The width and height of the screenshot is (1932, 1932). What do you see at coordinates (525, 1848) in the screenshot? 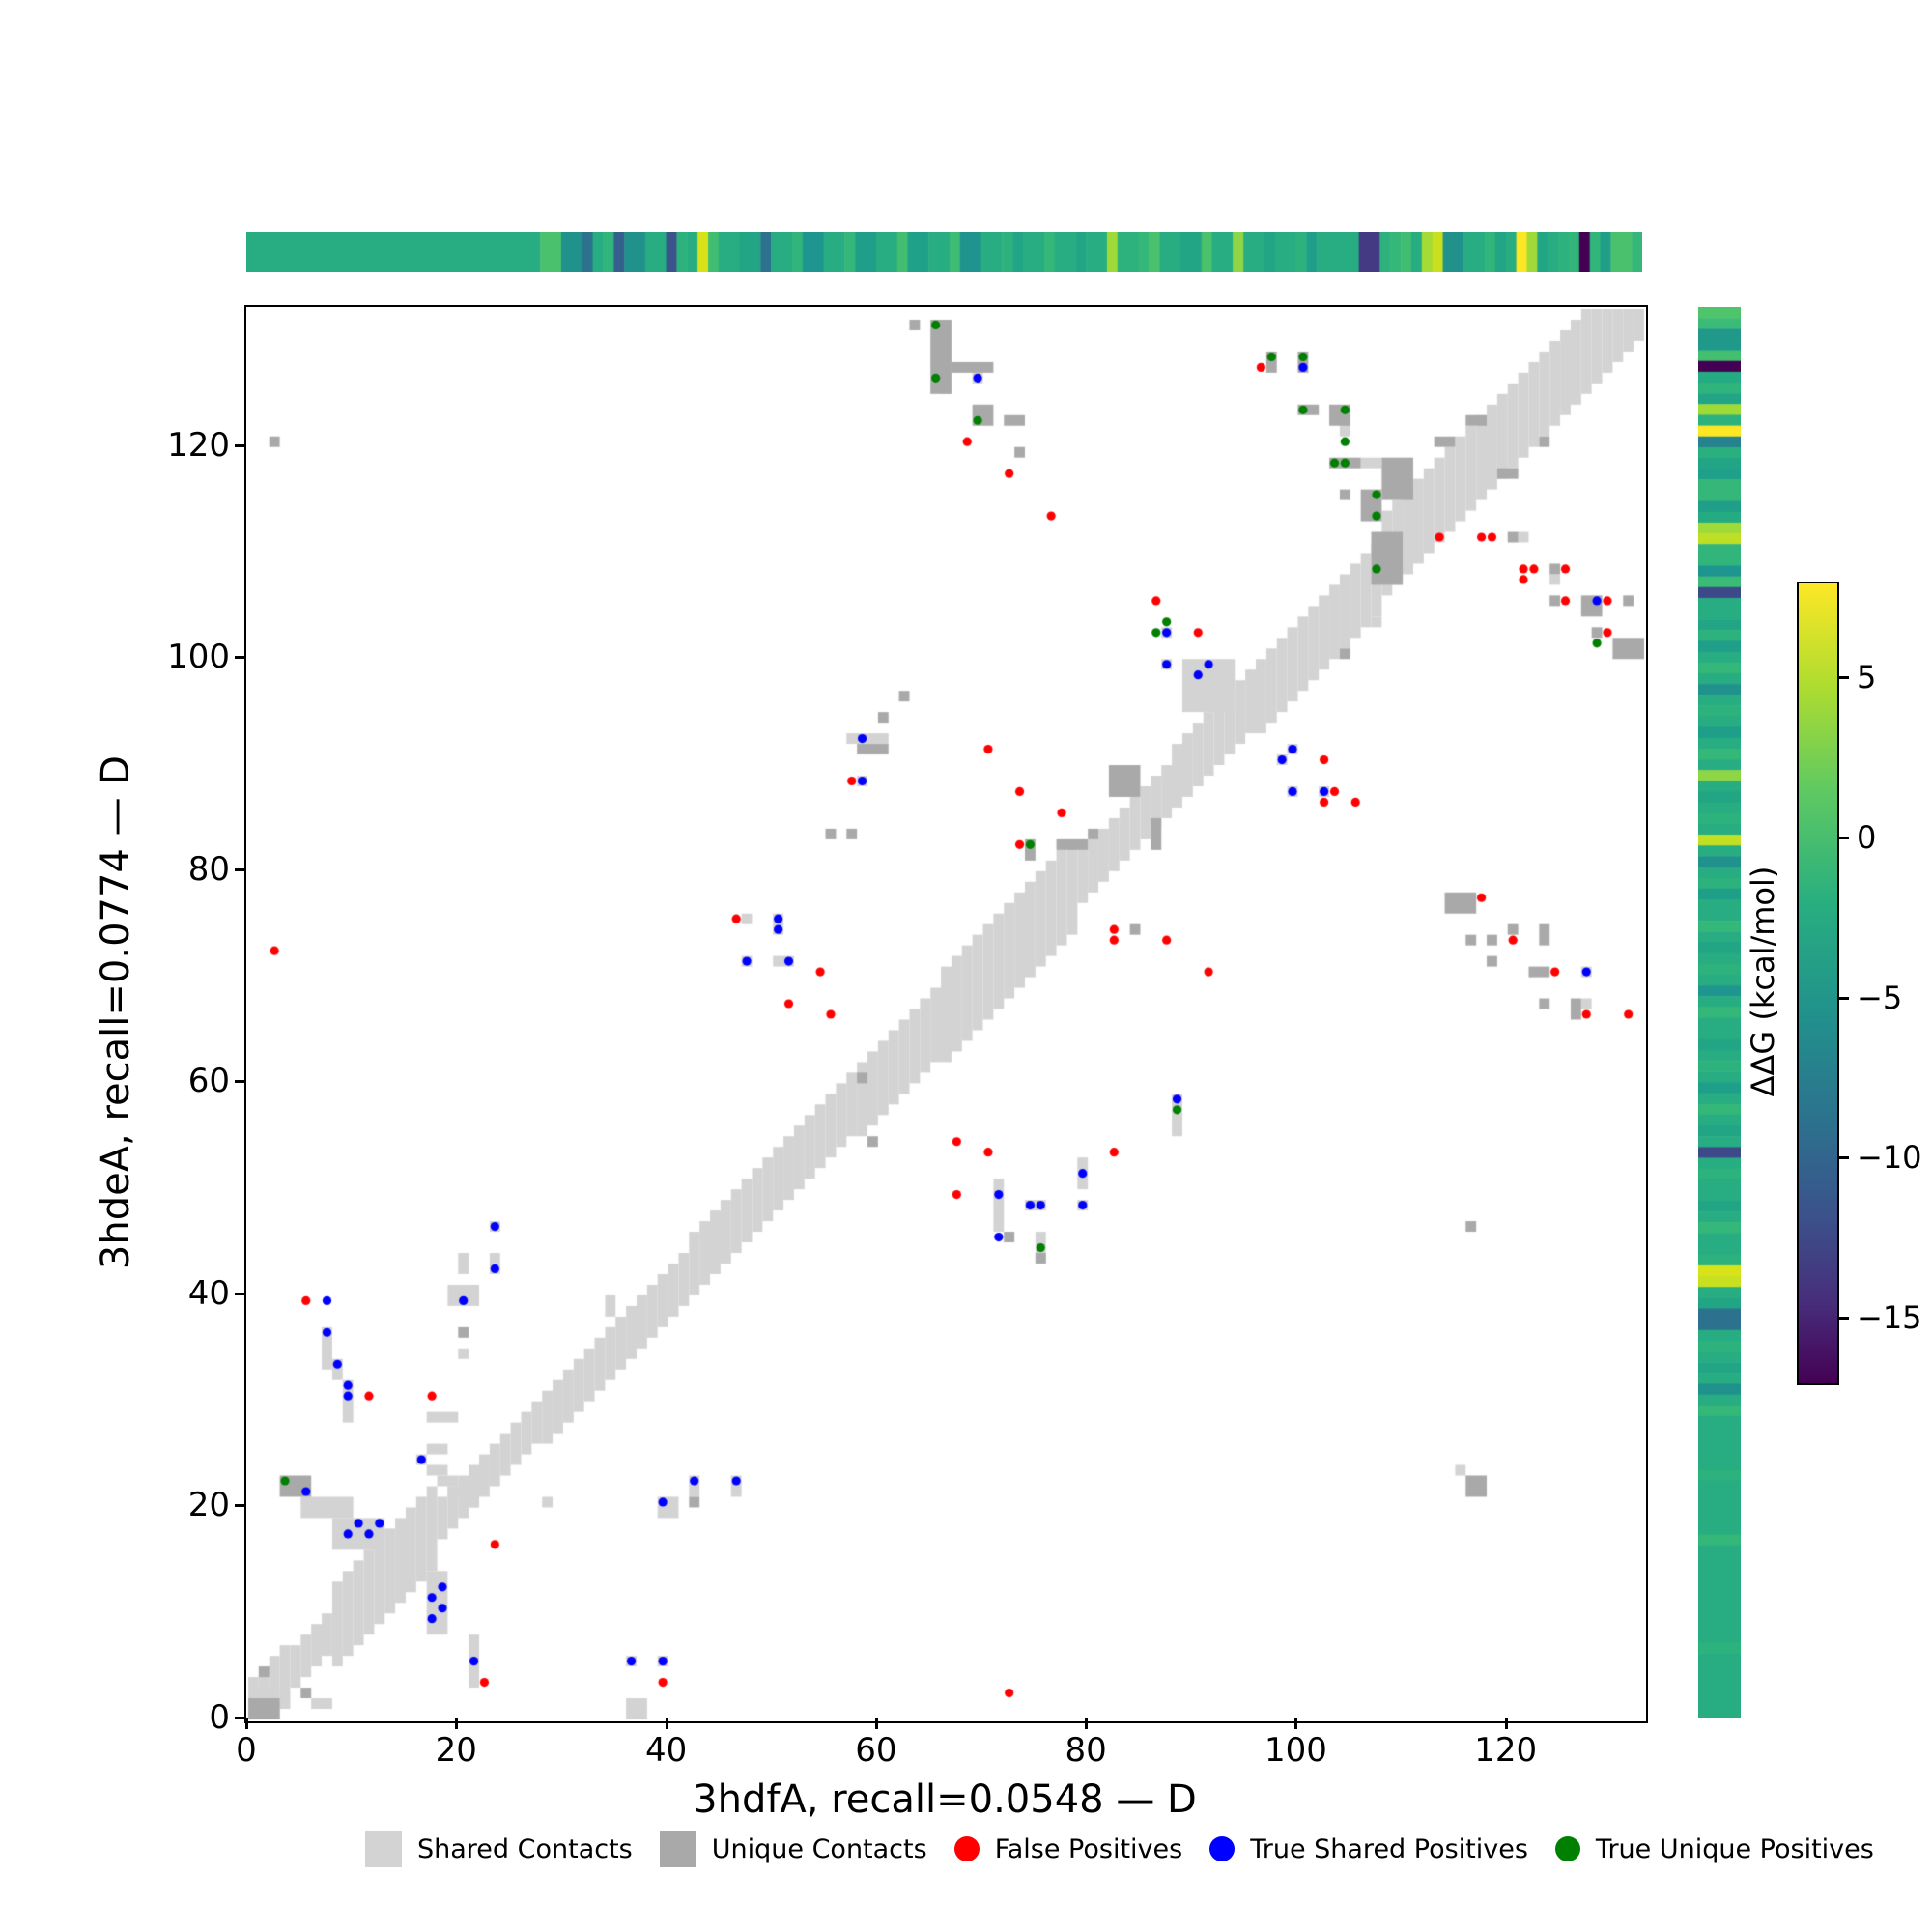
I see `legend-label: Shared Contacts` at bounding box center [525, 1848].